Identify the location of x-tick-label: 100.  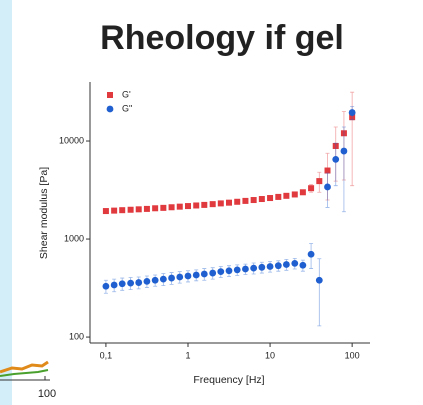
(352, 355).